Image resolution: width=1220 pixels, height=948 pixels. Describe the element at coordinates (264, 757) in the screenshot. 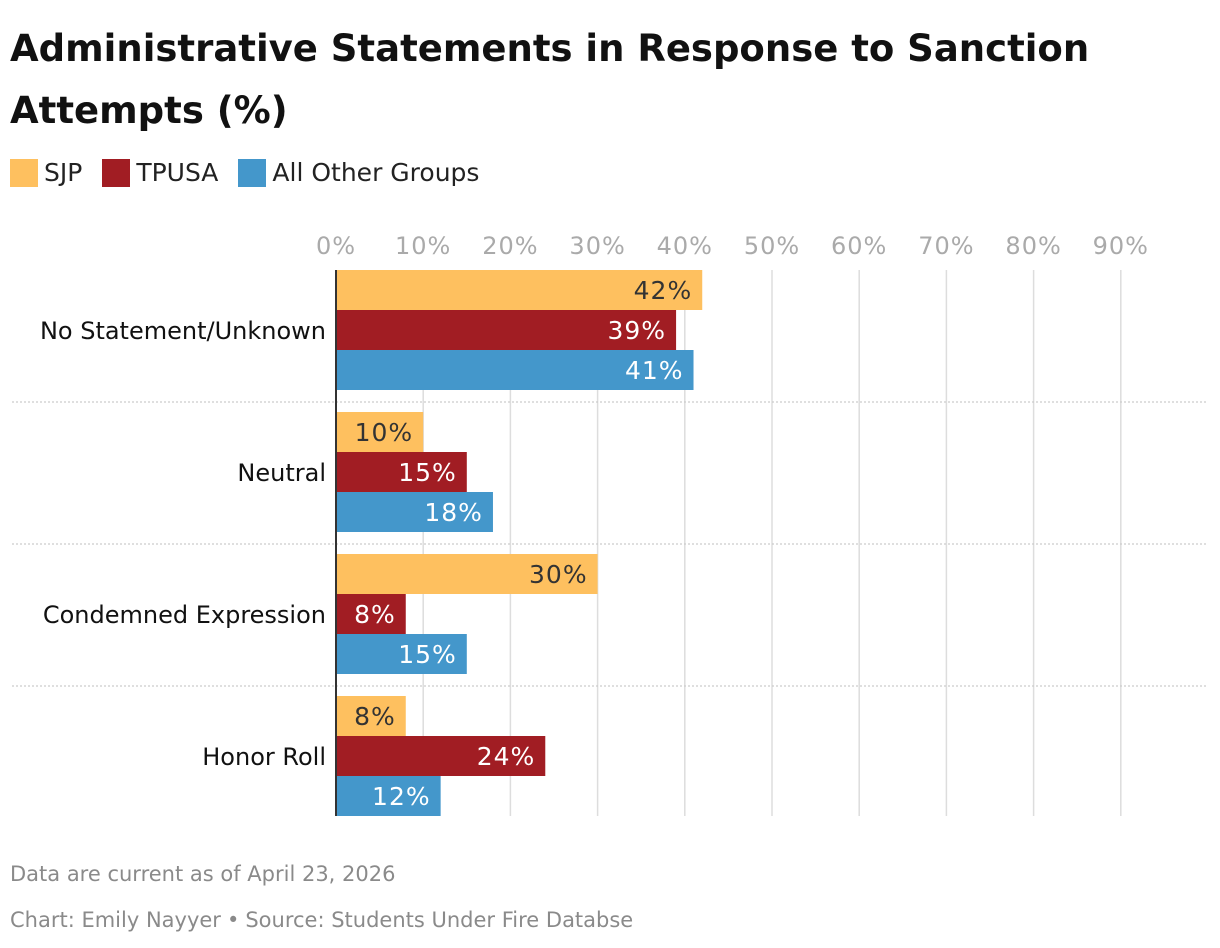

I see `category-label-honor-roll: Honor Roll` at that location.